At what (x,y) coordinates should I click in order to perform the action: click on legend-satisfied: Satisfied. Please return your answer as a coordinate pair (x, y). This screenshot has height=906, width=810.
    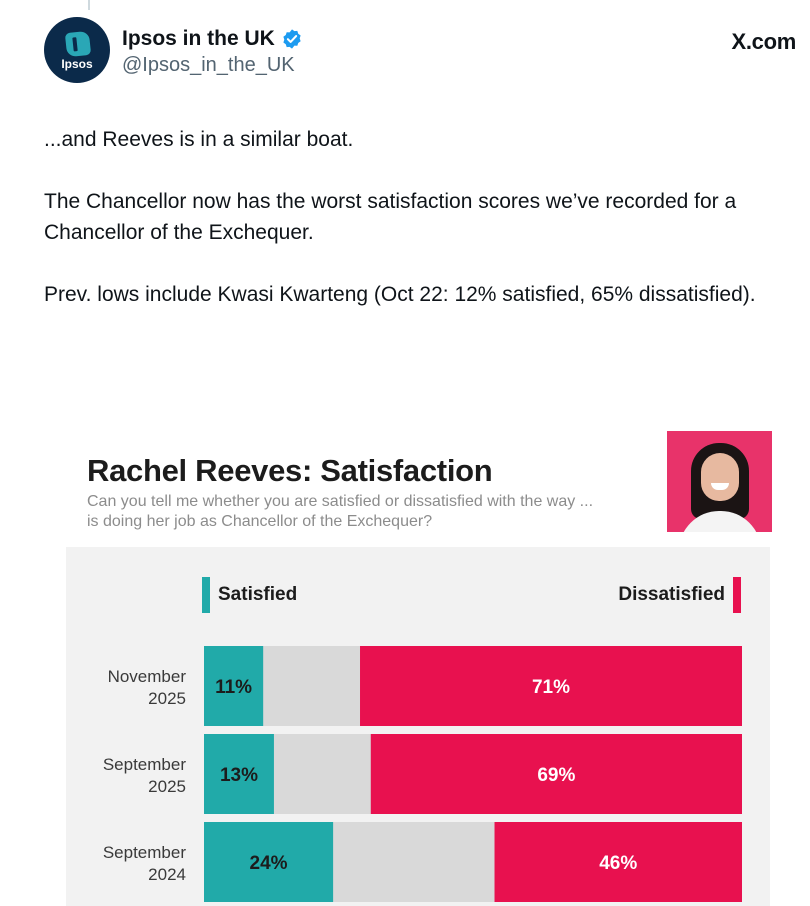
    Looking at the image, I should click on (249, 595).